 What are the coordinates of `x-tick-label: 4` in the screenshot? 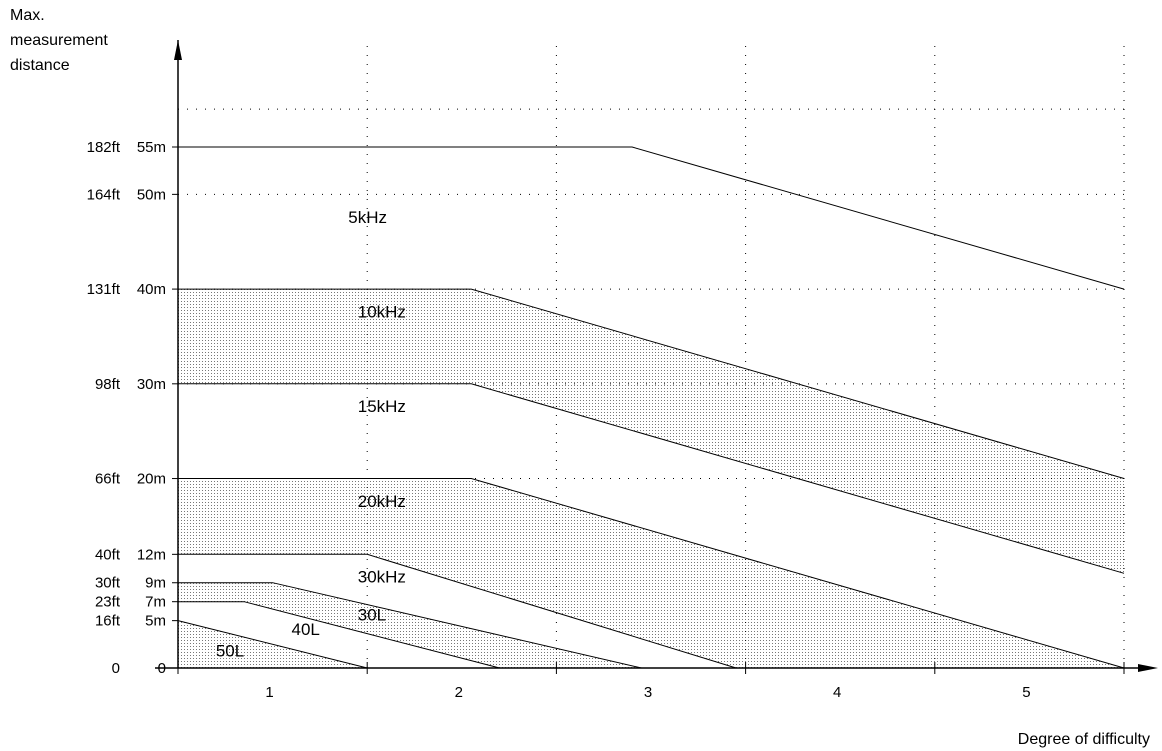 It's located at (837, 692).